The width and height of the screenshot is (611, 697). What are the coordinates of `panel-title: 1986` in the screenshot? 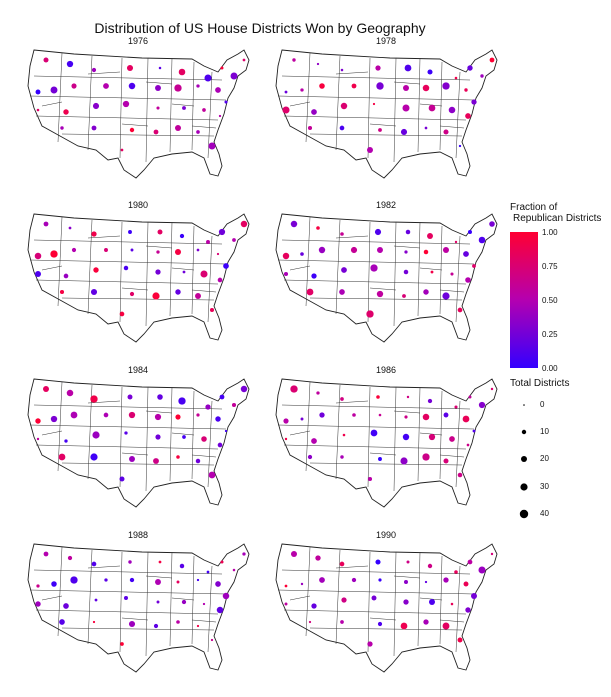 It's located at (386, 370).